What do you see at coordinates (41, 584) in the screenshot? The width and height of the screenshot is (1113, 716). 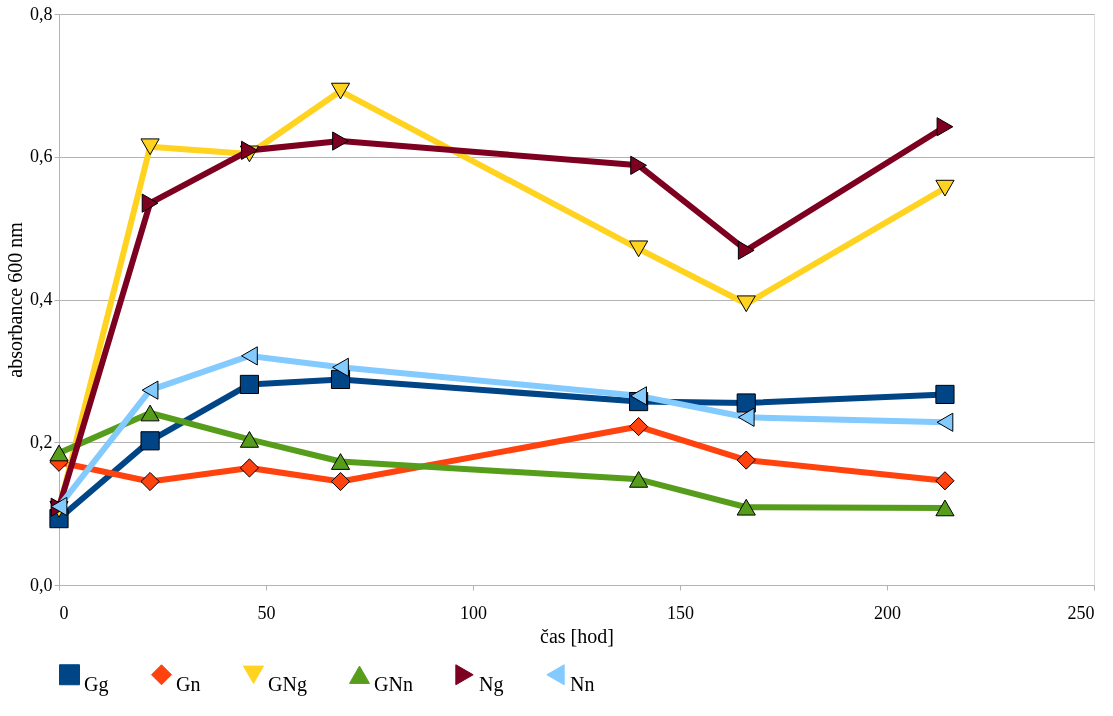 I see `y-tick-label: 0,0` at bounding box center [41, 584].